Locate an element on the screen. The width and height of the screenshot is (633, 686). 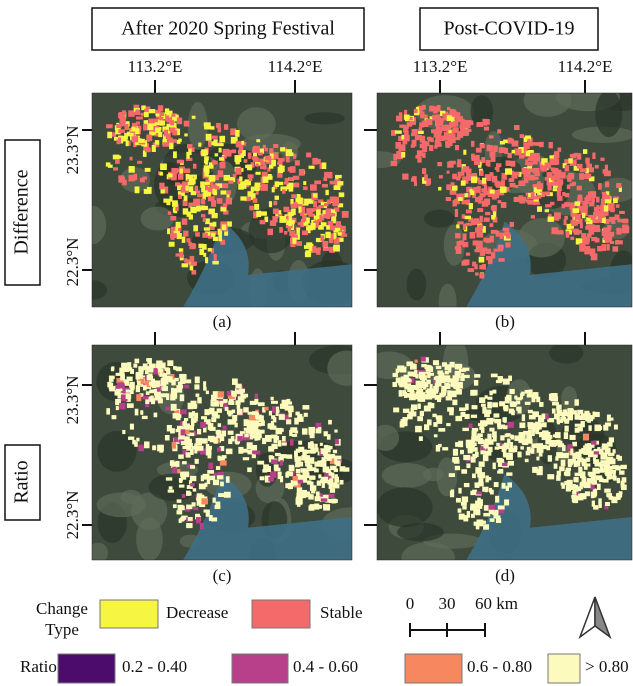
legend-swatch is located at coordinates (86, 668).